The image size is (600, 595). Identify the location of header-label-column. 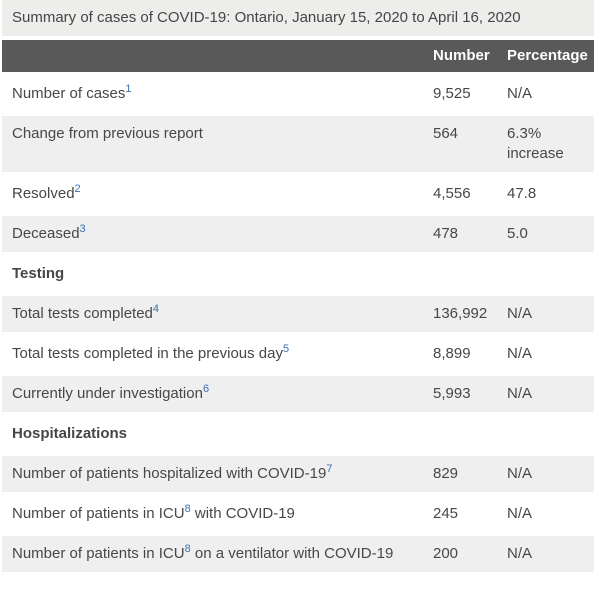
(212, 56).